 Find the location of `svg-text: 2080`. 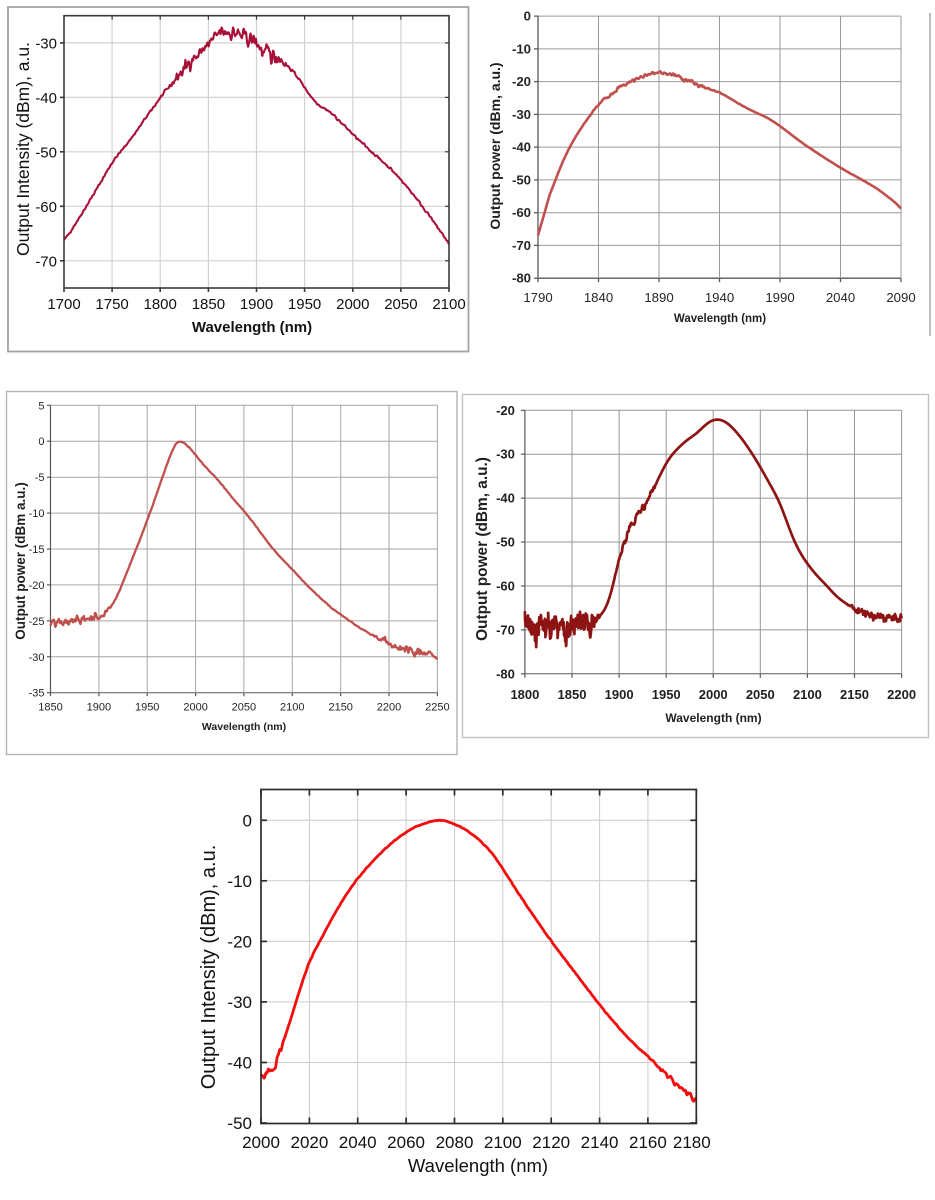

svg-text: 2080 is located at coordinates (455, 1142).